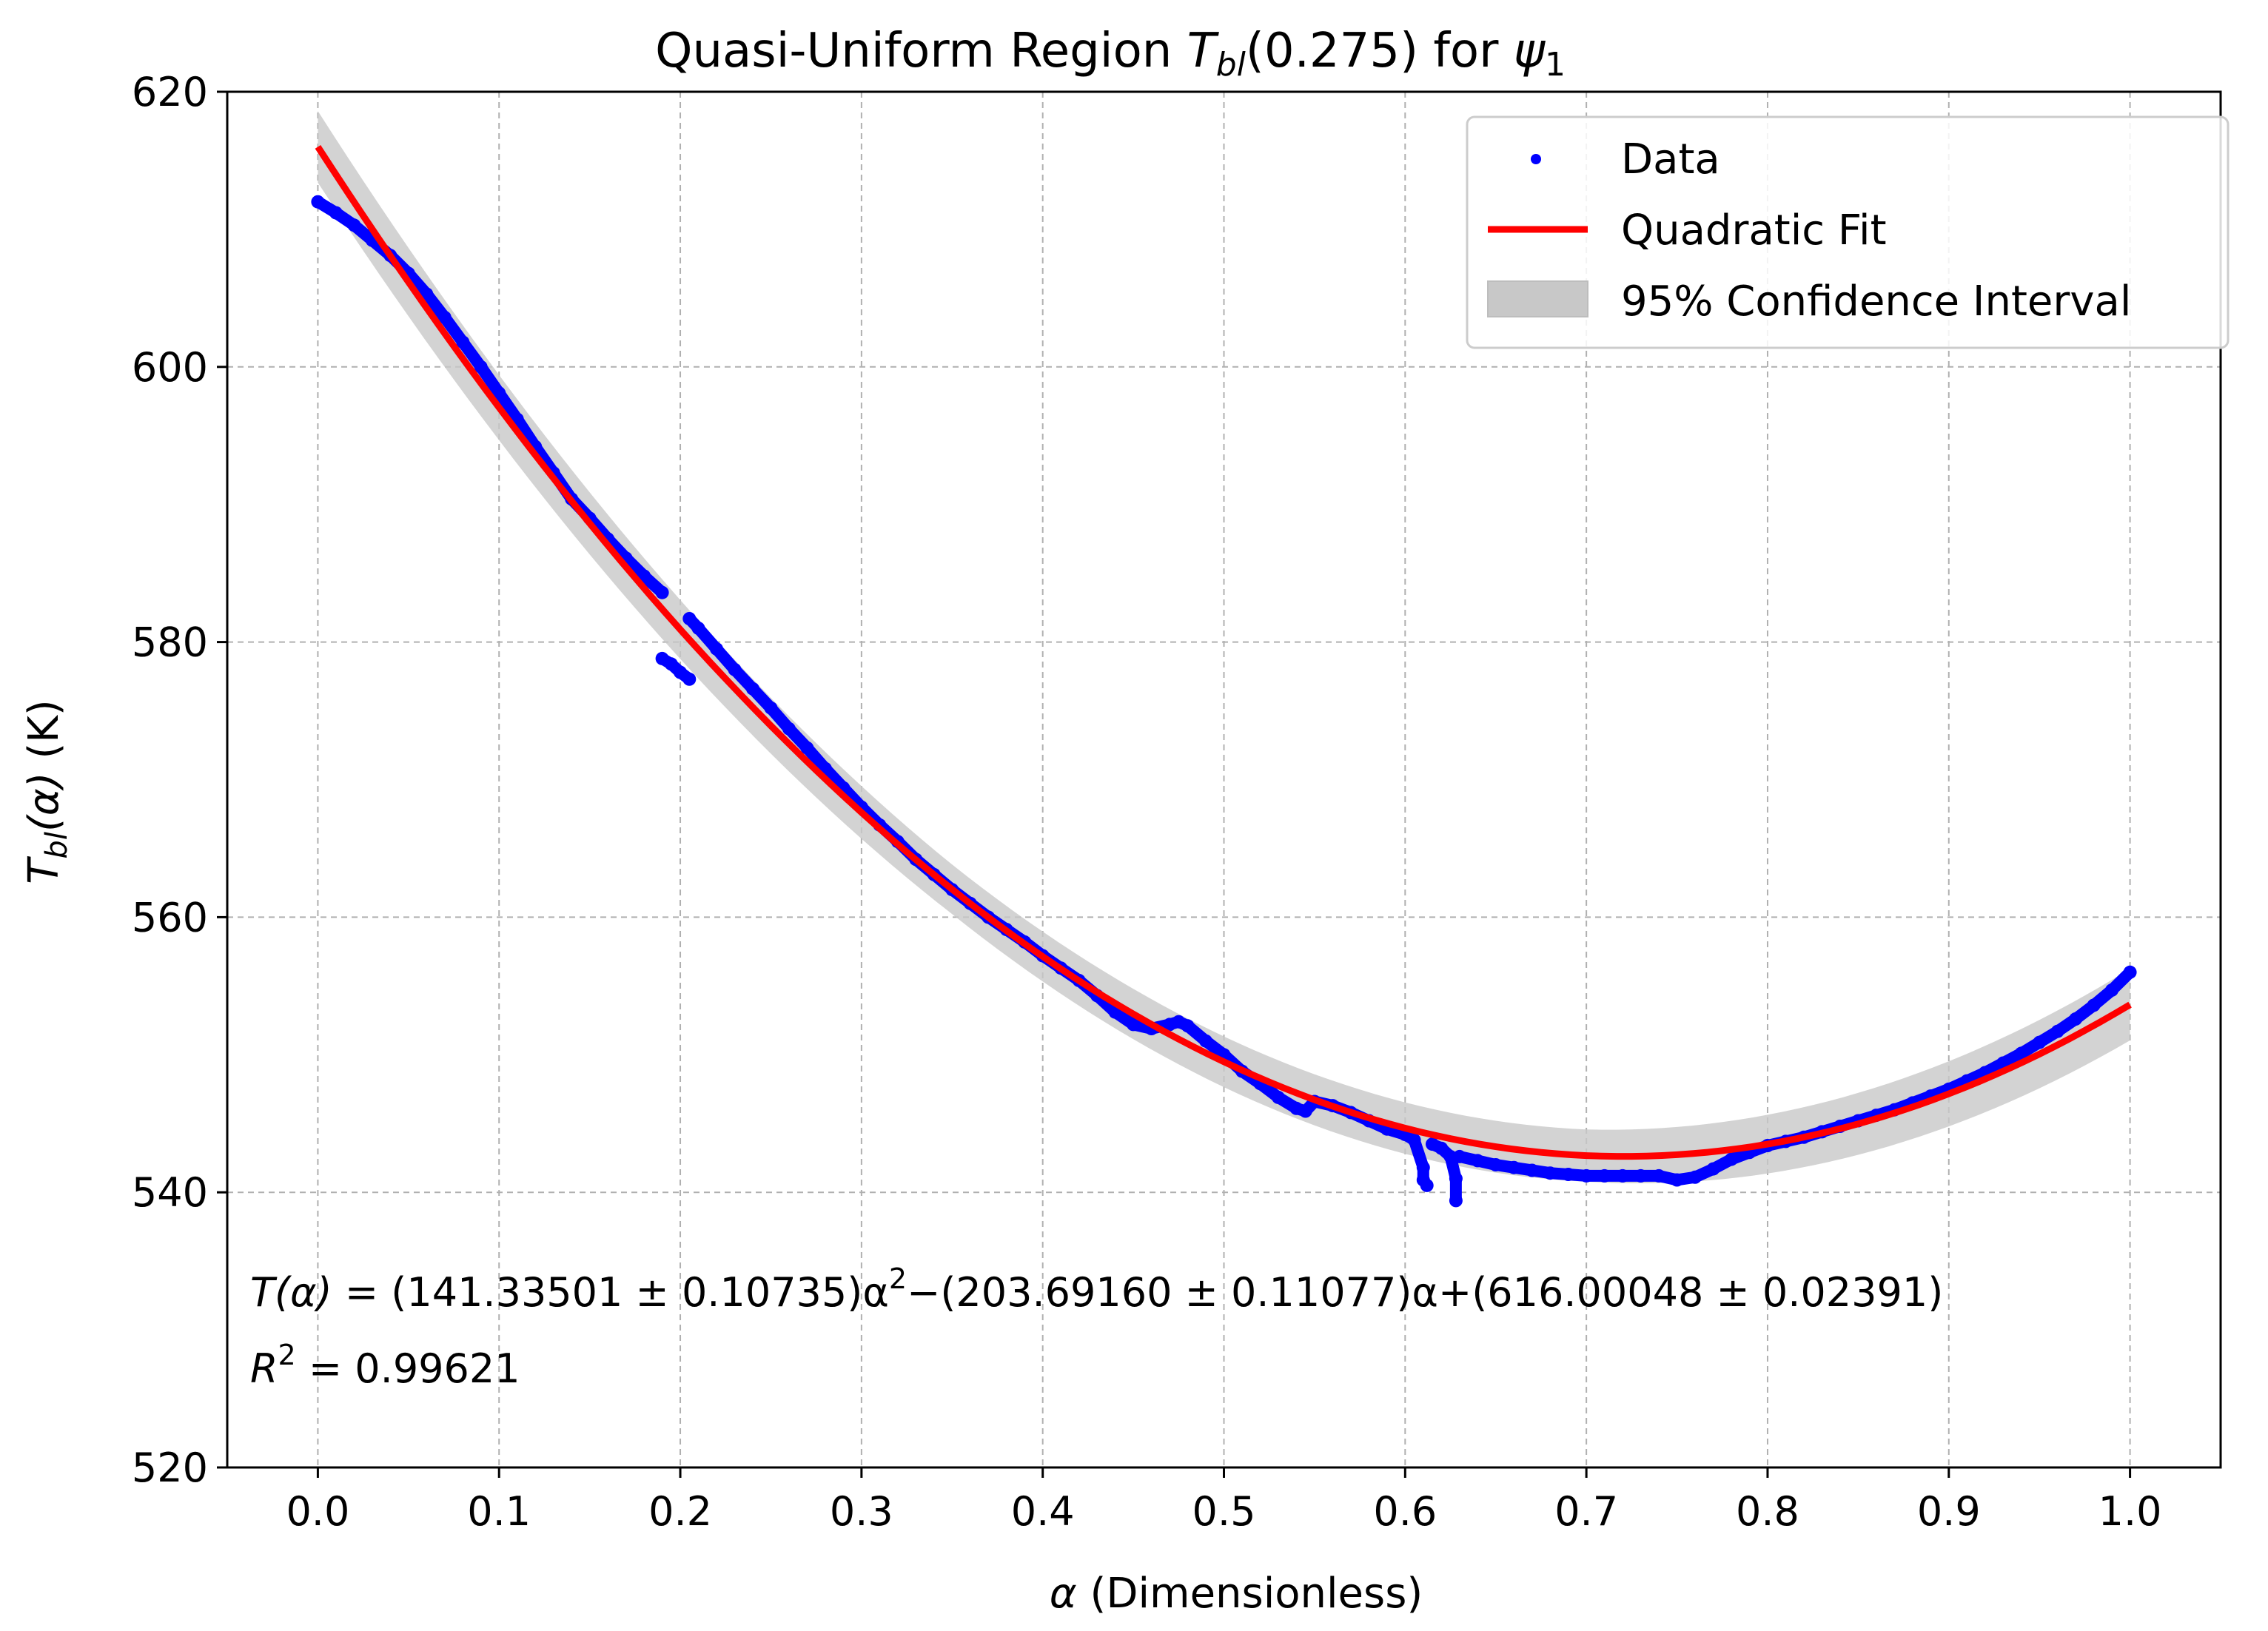 Image resolution: width=2268 pixels, height=1631 pixels. I want to click on legend-fit-label: Quadratic Fit, so click(1754, 230).